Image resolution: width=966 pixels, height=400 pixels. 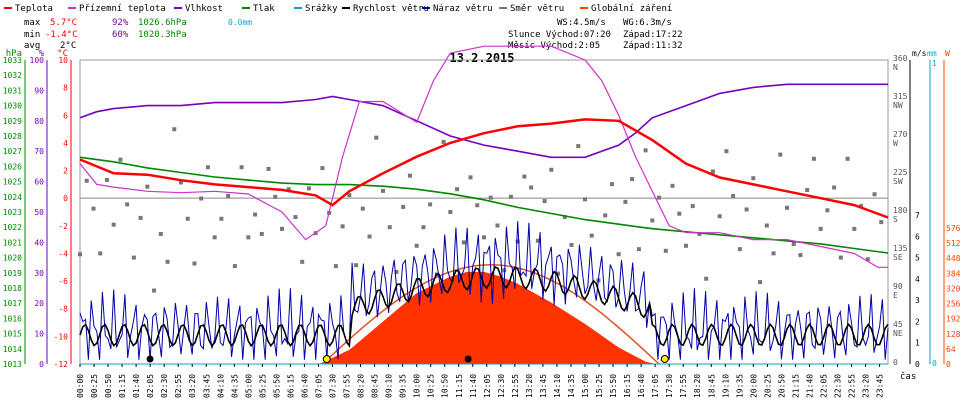 I want to click on x-tick-label: 09:10, so click(x=389, y=386).